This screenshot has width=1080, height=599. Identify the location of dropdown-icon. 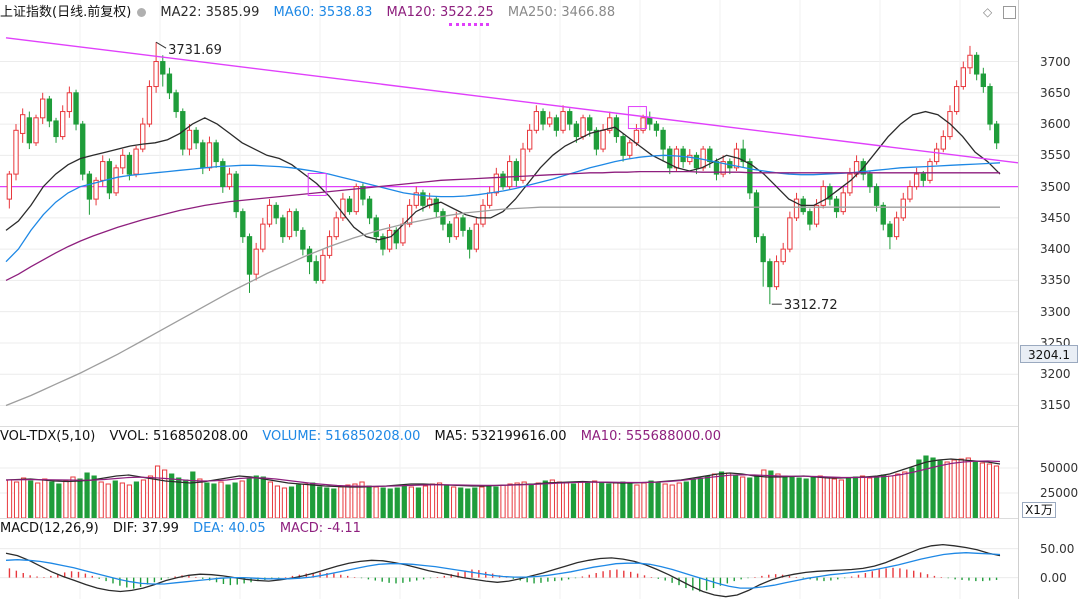
(142, 12).